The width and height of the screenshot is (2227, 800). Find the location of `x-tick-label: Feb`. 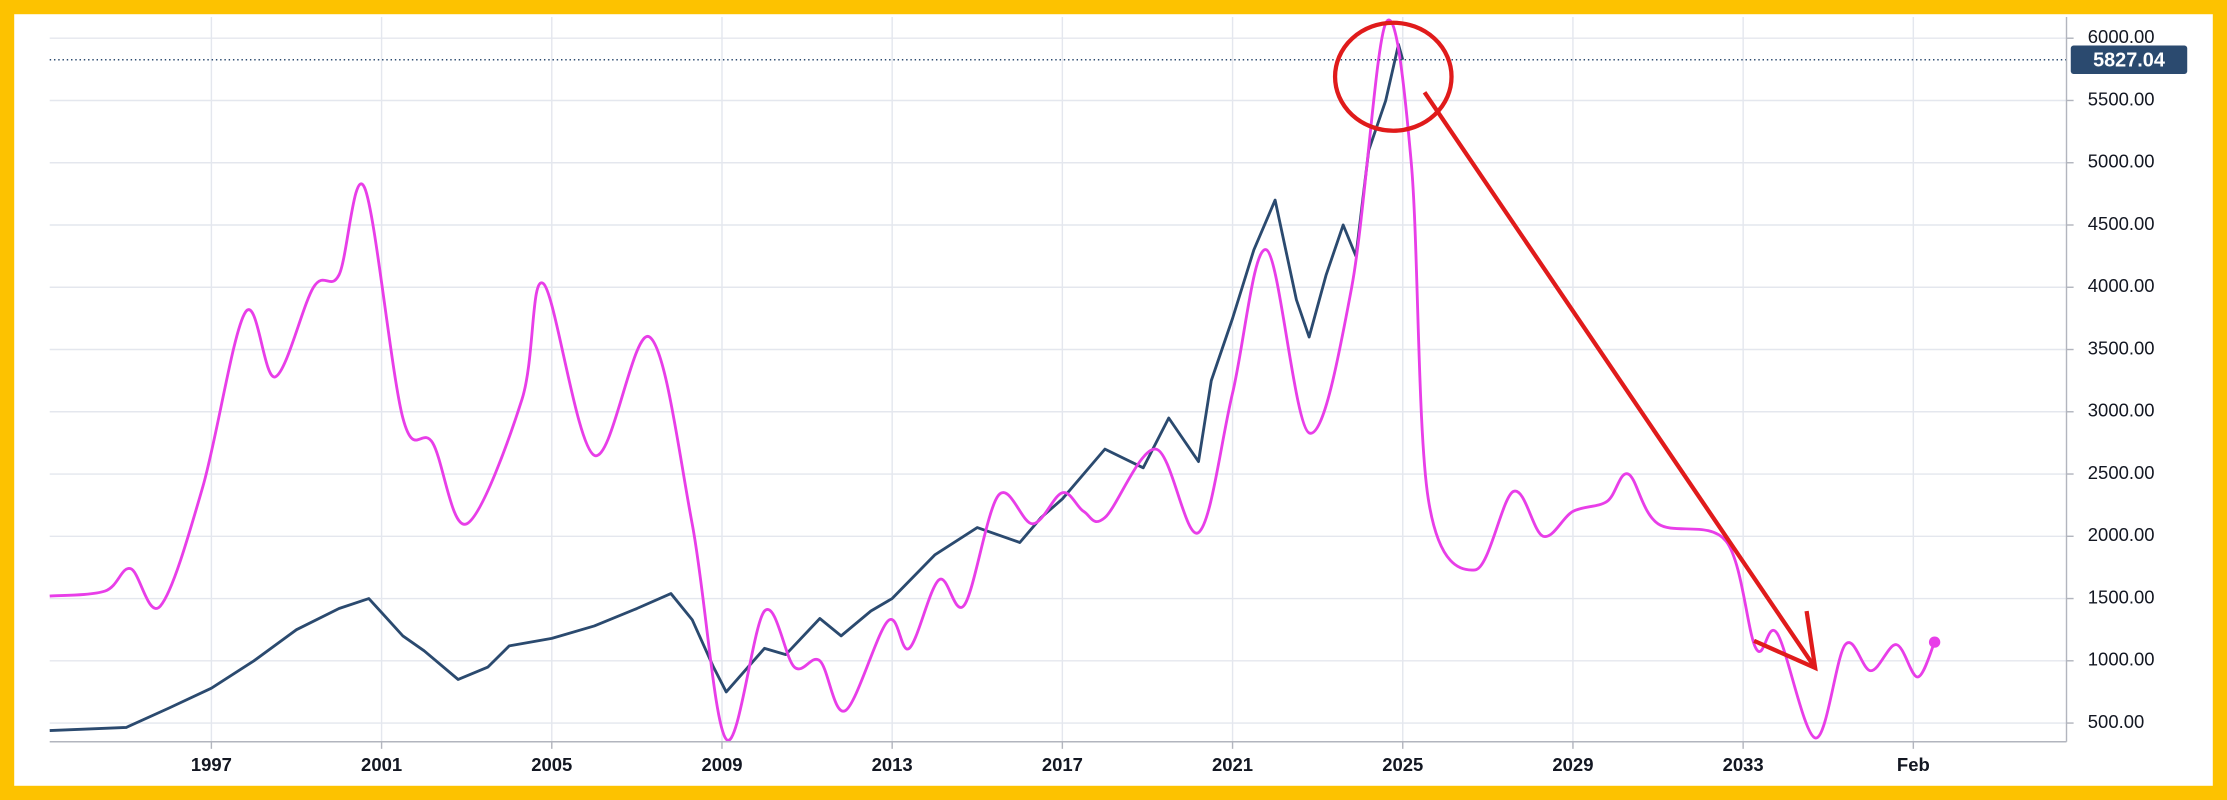

x-tick-label: Feb is located at coordinates (1913, 764).